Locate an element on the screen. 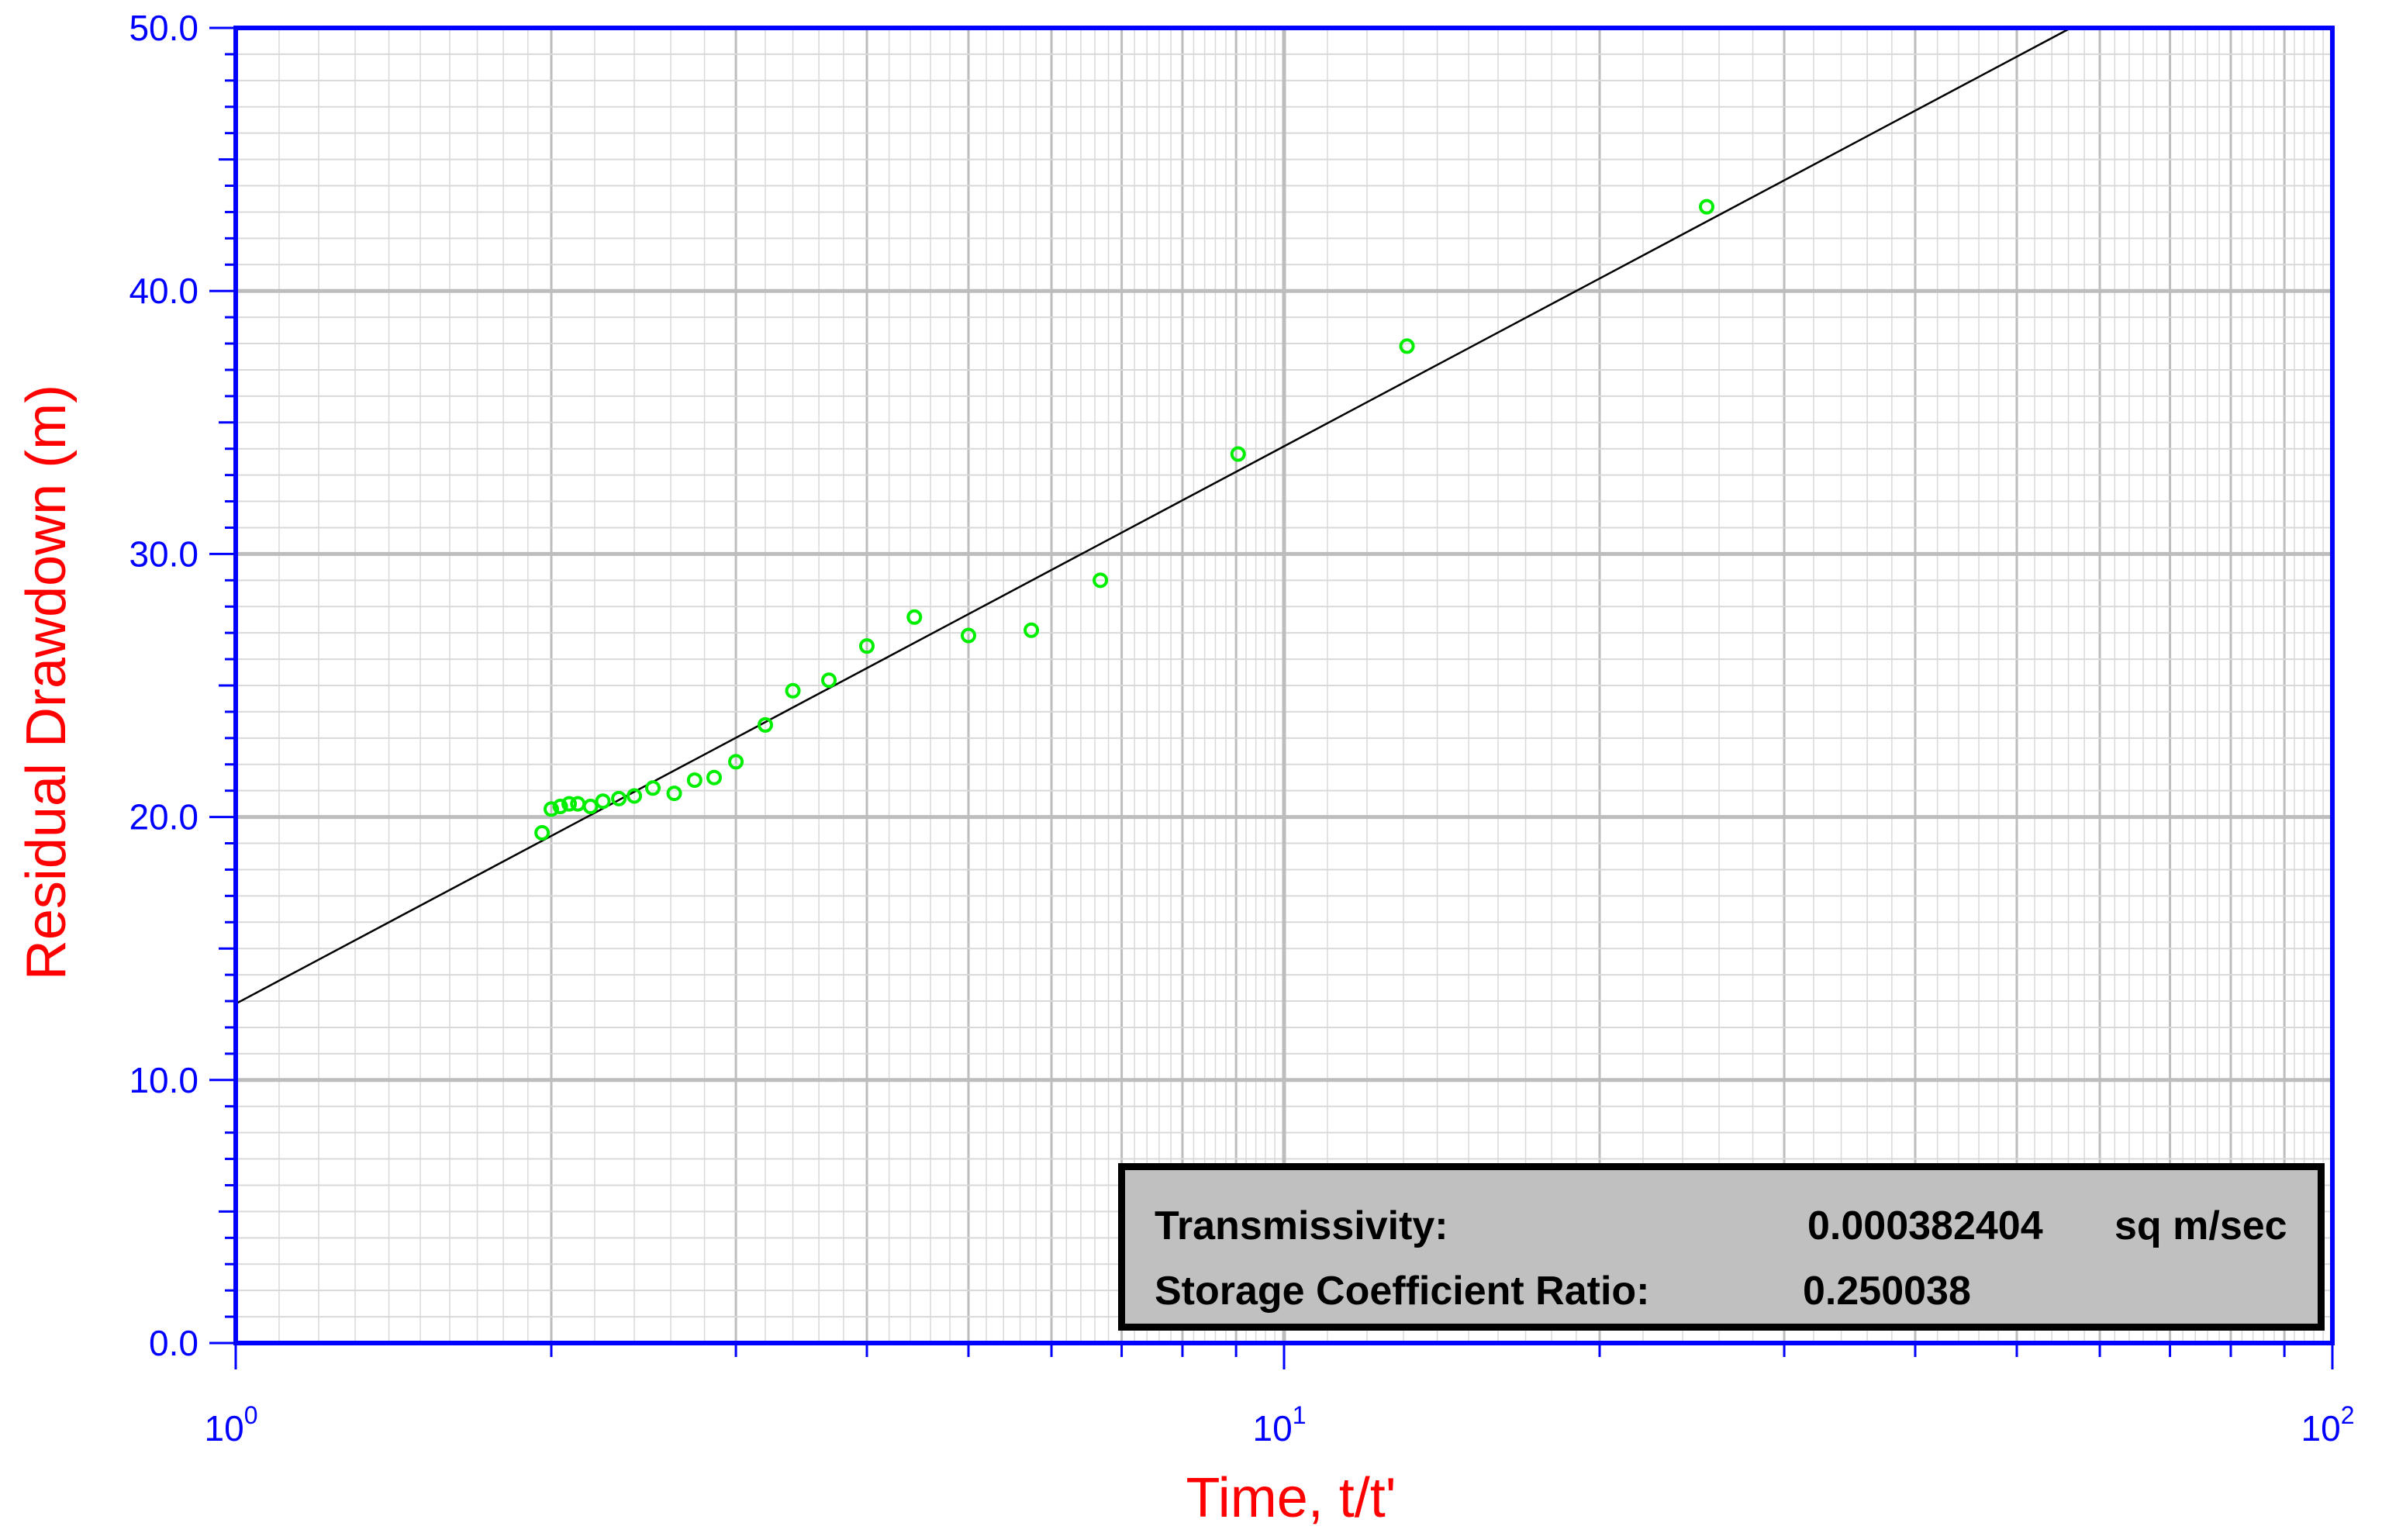  x-tick-label: 10² is located at coordinates (2328, 1424).